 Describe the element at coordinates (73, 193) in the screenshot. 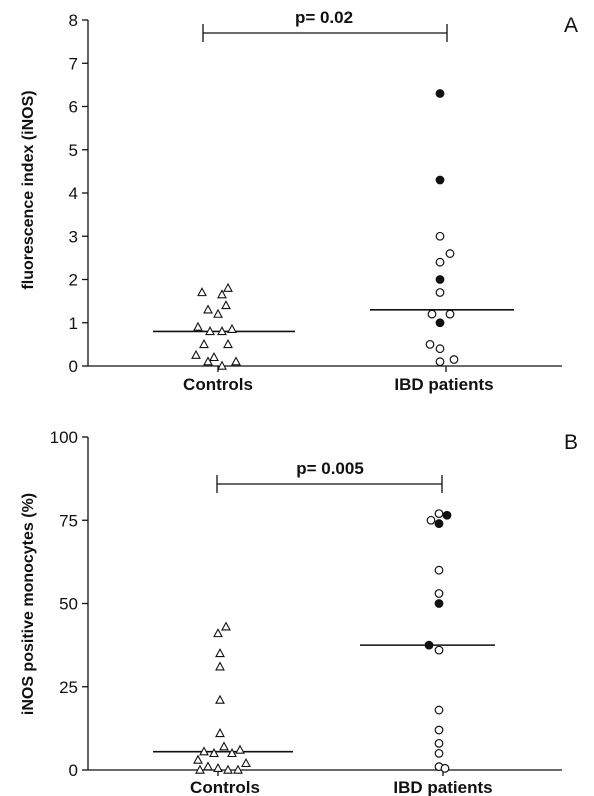

I see `panel-a-y-tick-label: 4` at that location.